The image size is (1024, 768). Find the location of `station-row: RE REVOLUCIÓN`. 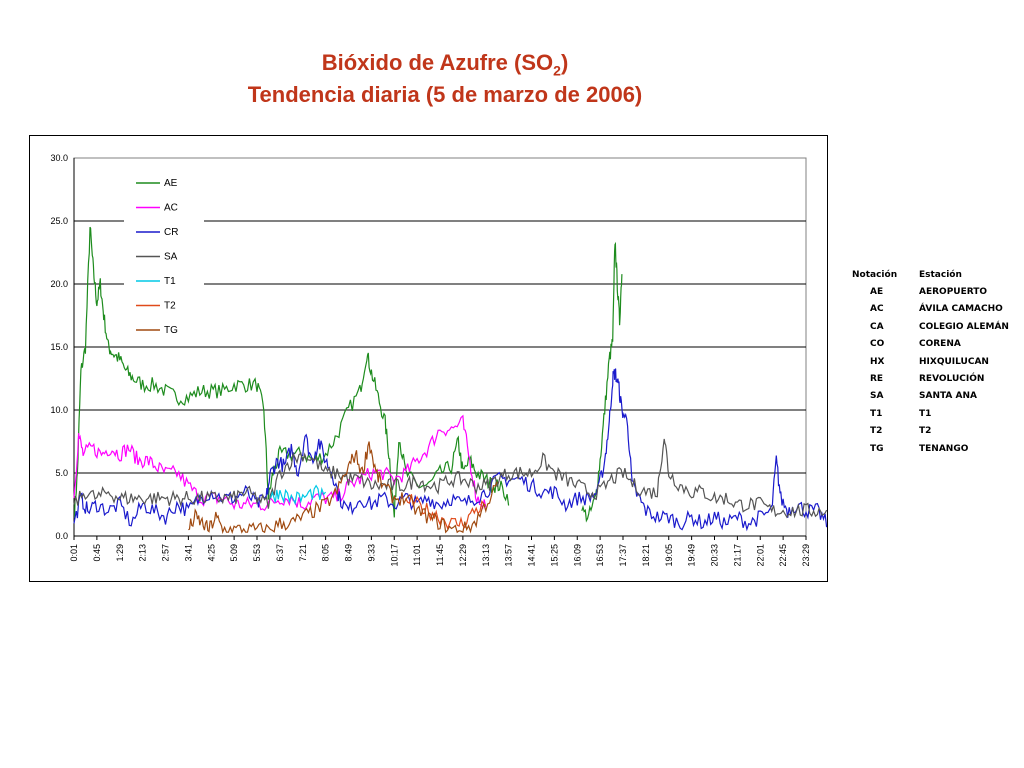

station-row: RE REVOLUCIÓN is located at coordinates (928, 378).